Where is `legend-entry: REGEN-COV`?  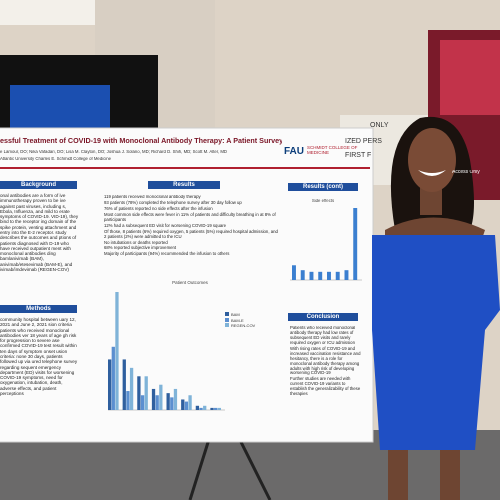
legend-entry: REGEN-COV is located at coordinates (255, 326).